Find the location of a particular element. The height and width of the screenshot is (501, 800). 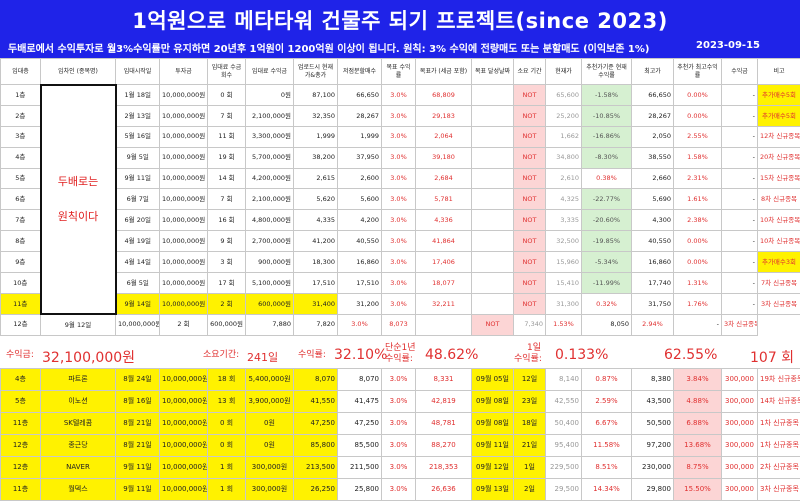

rate-cell: 3.0% is located at coordinates (398, 115).